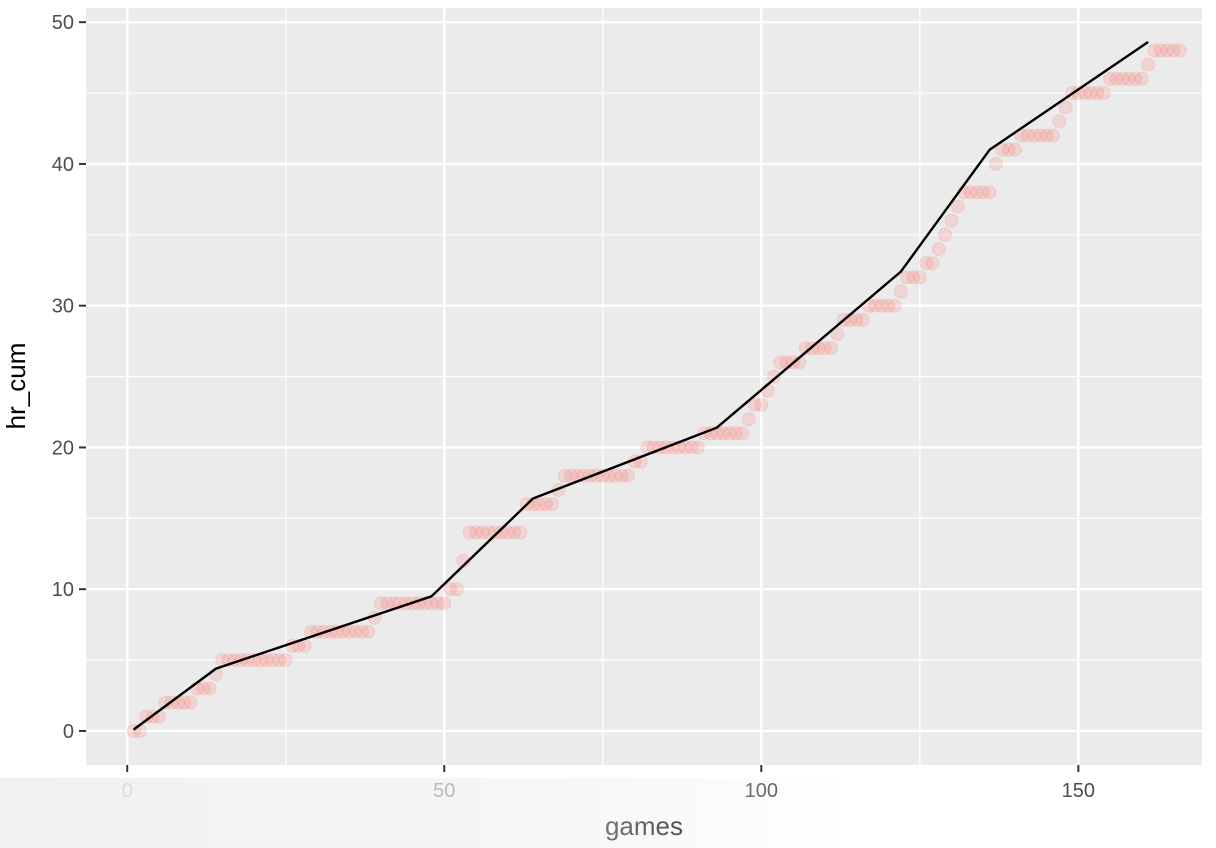  What do you see at coordinates (63, 448) in the screenshot?
I see `y-tick-label: 20` at bounding box center [63, 448].